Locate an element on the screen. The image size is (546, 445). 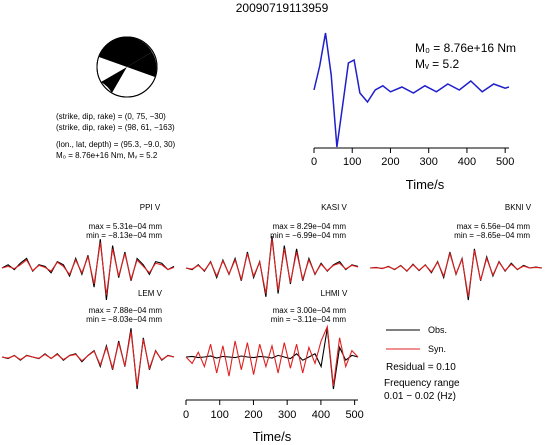
stf-tick-label: 0 is located at coordinates (314, 162).